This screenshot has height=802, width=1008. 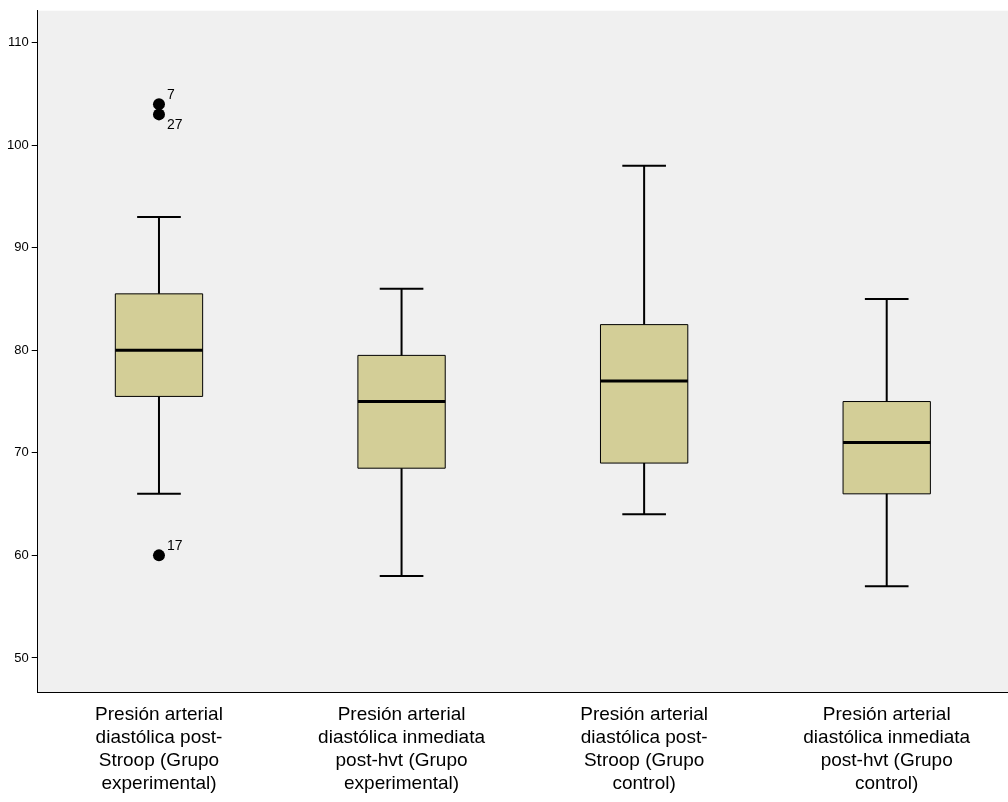 What do you see at coordinates (21, 554) in the screenshot?
I see `y-tick-label: 60` at bounding box center [21, 554].